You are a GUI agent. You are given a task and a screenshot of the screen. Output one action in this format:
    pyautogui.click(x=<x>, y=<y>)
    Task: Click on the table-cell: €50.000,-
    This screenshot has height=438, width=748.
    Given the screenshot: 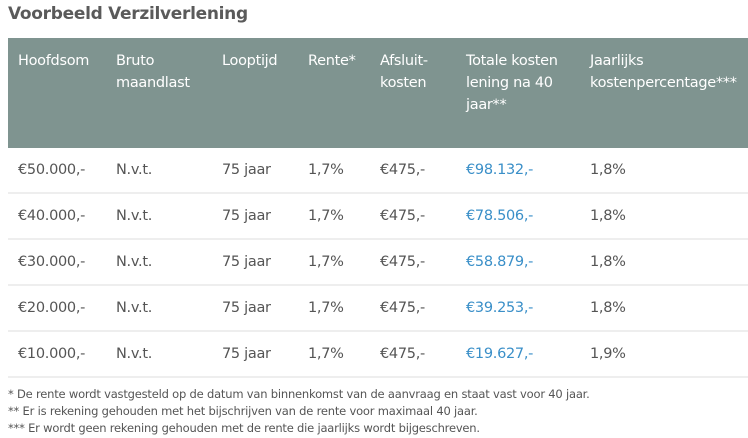 What is the action you would take?
    pyautogui.click(x=57, y=171)
    